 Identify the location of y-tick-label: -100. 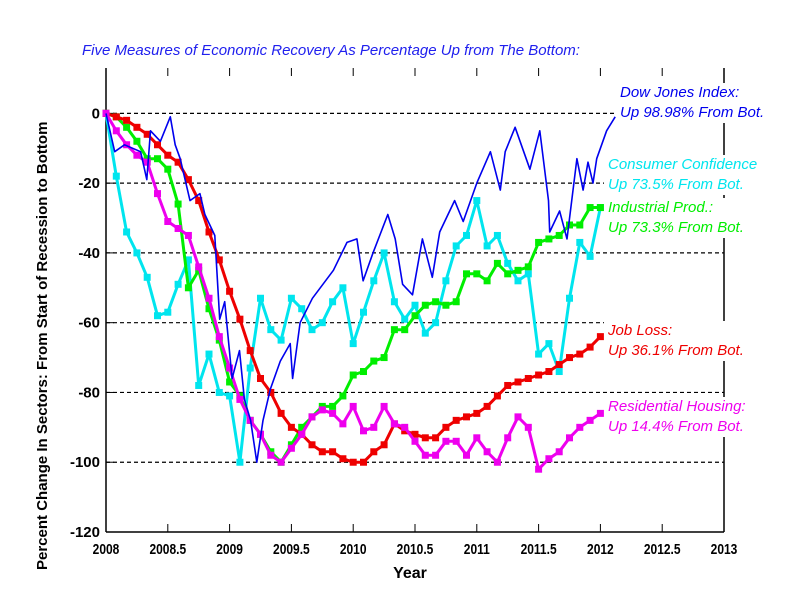
(85, 462).